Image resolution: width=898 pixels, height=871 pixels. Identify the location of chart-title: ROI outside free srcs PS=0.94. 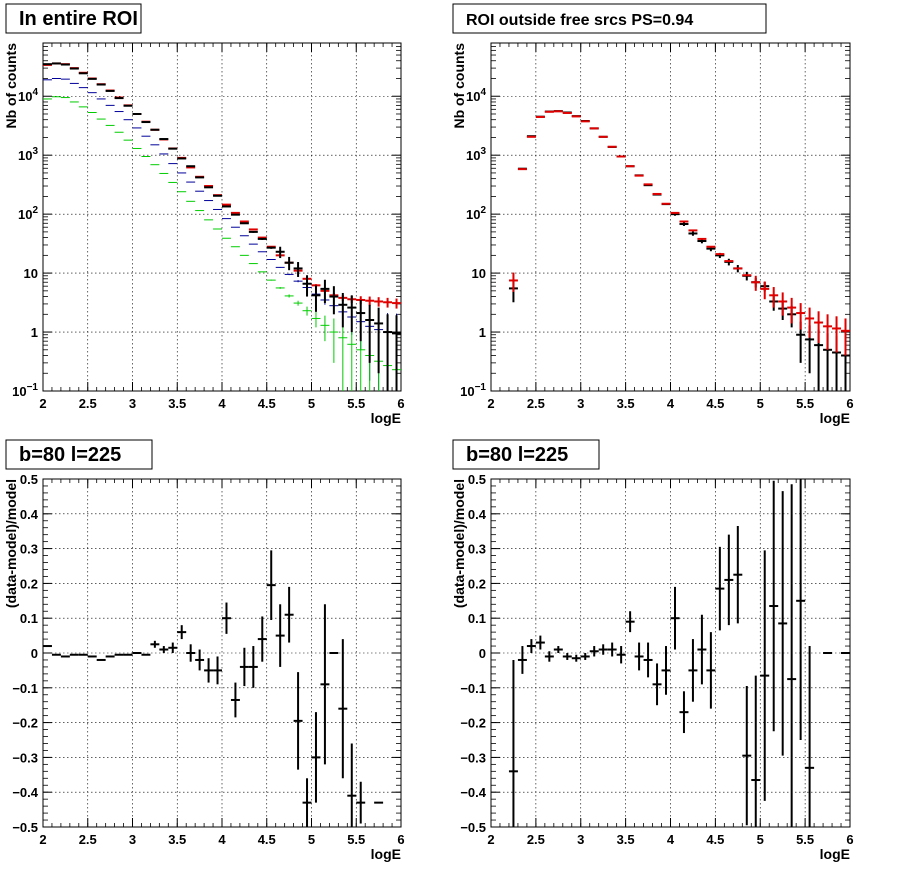
(579, 20).